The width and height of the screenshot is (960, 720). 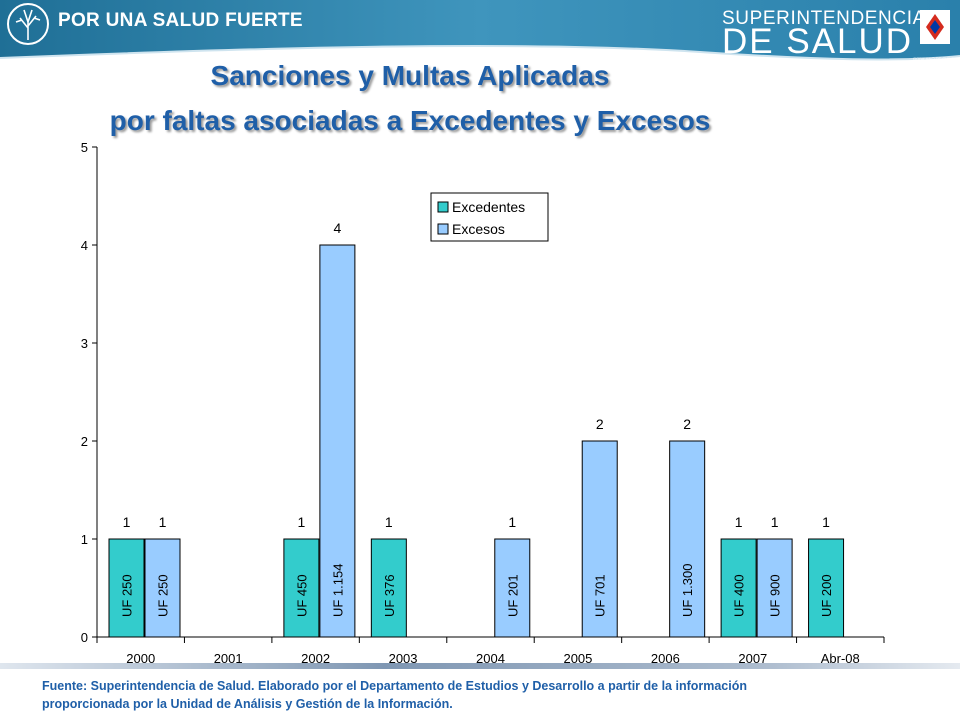 I want to click on y-tick-label: 3, so click(x=84, y=343).